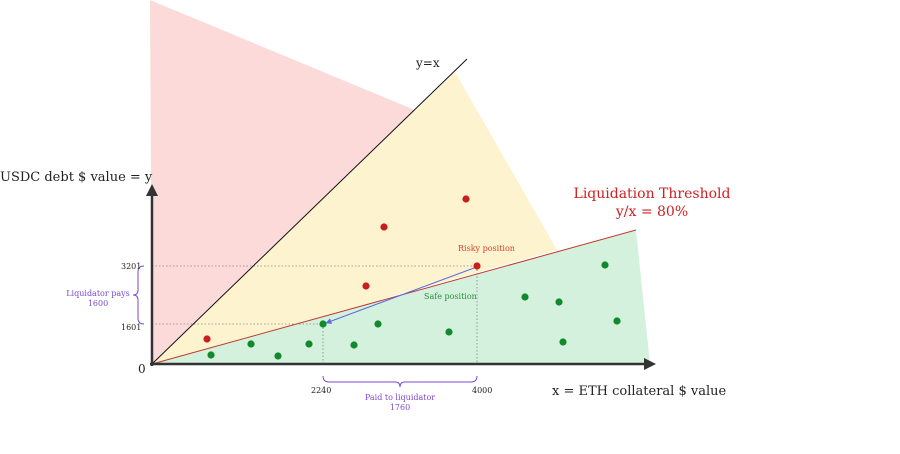  Describe the element at coordinates (639, 391) in the screenshot. I see `x-axis-title: x = ETH collateral $ value` at that location.